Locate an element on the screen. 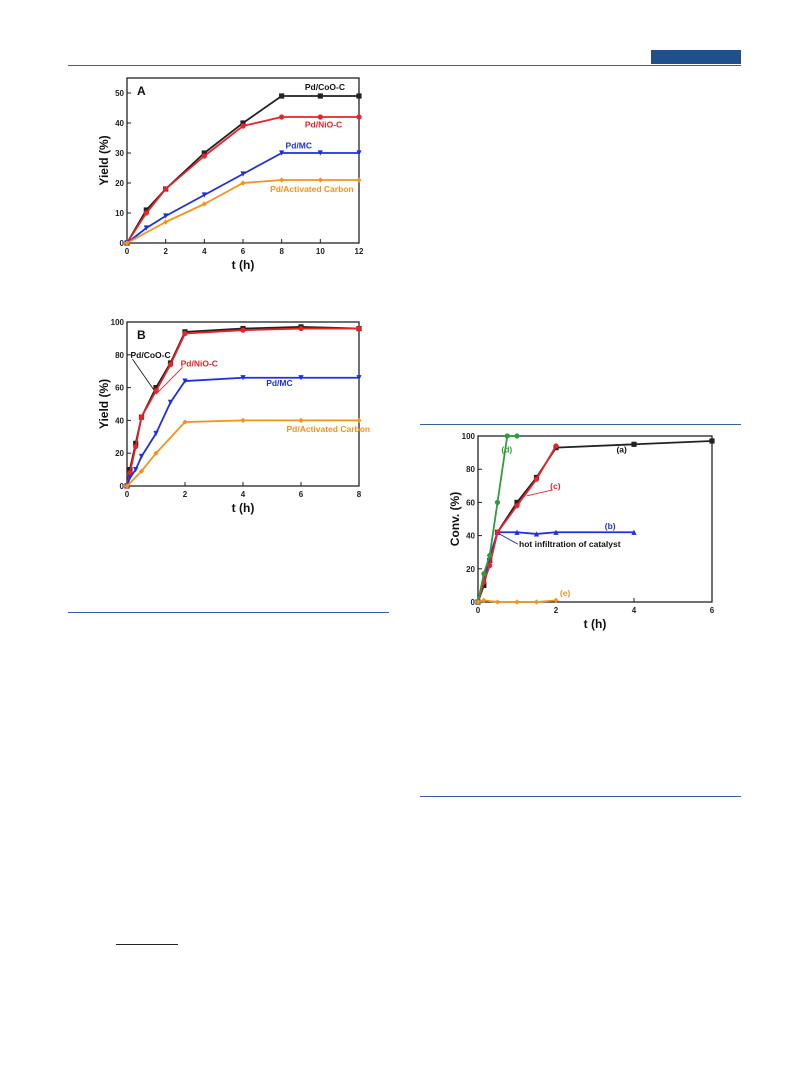 This screenshot has width=809, height=1067. chart-b-plot-frame is located at coordinates (243, 404).